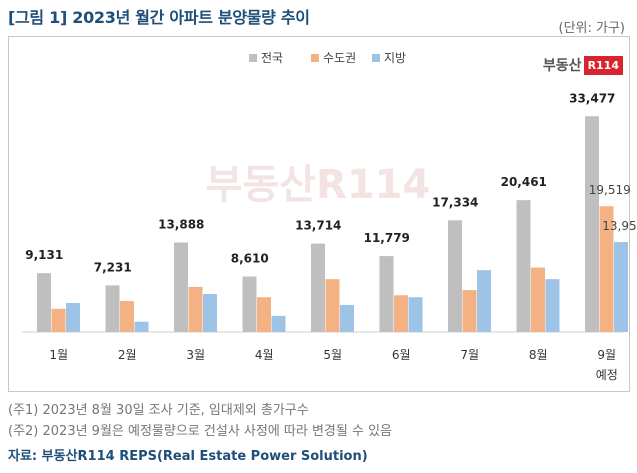 This screenshot has height=473, width=637. I want to click on data-label-nation-5: 11,779, so click(387, 238).